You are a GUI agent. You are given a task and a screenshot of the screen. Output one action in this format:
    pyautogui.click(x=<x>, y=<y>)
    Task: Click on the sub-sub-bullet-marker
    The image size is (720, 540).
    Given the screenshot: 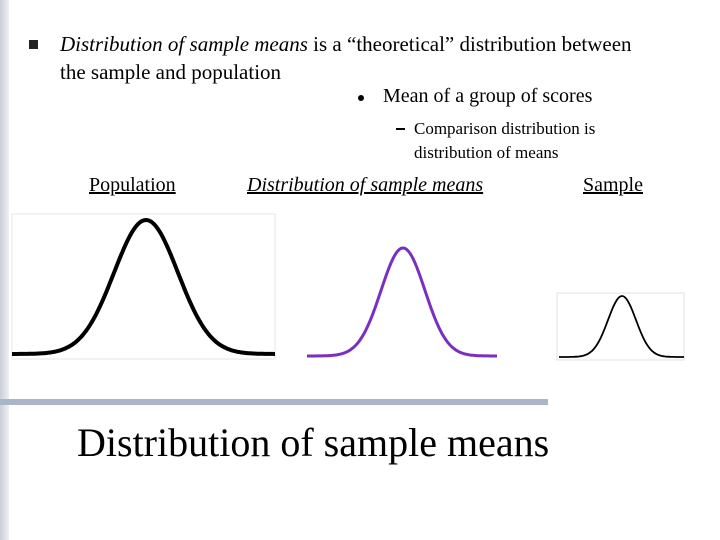 What is the action you would take?
    pyautogui.click(x=400, y=129)
    